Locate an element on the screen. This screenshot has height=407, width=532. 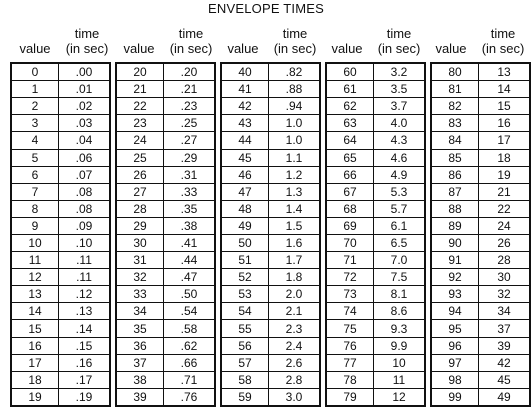
table-row: 14.13 is located at coordinates (60, 311).